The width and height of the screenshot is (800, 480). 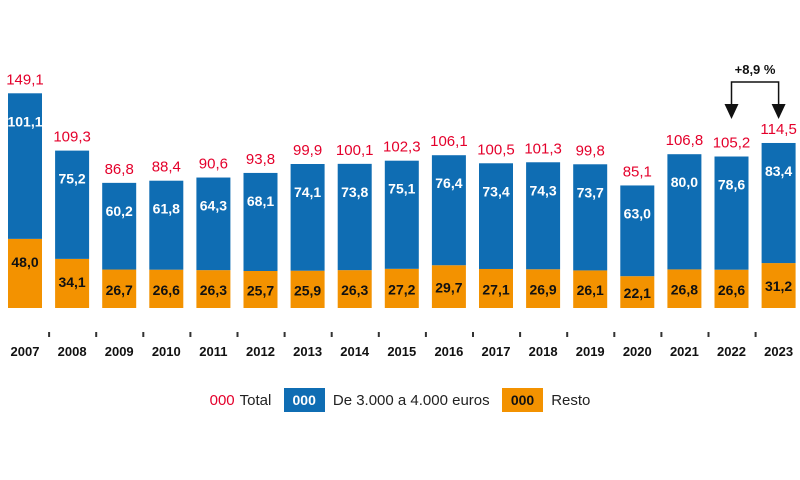 What do you see at coordinates (731, 185) in the screenshot?
I see `data-label-3000-4000: 78,6` at bounding box center [731, 185].